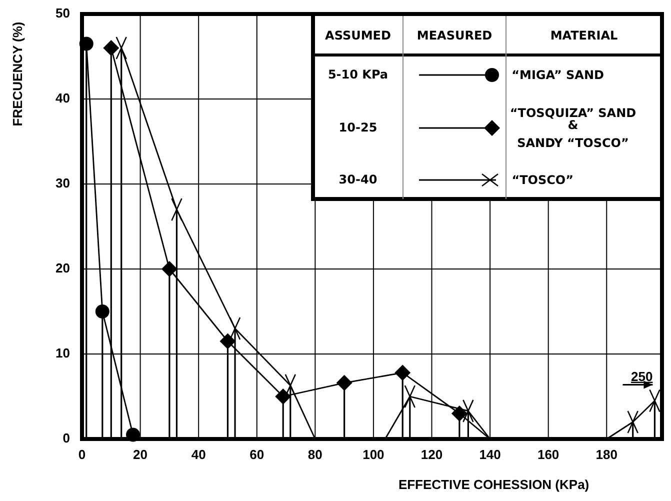 This screenshot has width=671, height=501. Describe the element at coordinates (543, 180) in the screenshot. I see `legend-label: “TOSCO”` at that location.